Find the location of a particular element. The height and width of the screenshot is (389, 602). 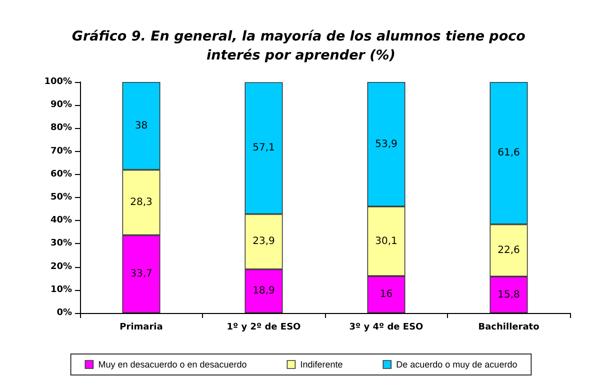

data-label: 15,8 is located at coordinates (509, 294).